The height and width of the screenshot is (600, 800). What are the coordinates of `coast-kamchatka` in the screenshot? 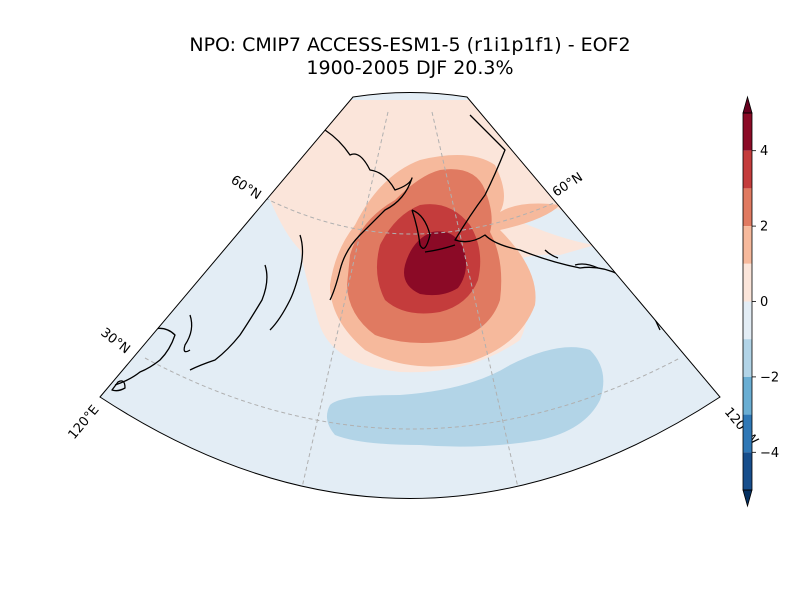 It's located at (421, 229).